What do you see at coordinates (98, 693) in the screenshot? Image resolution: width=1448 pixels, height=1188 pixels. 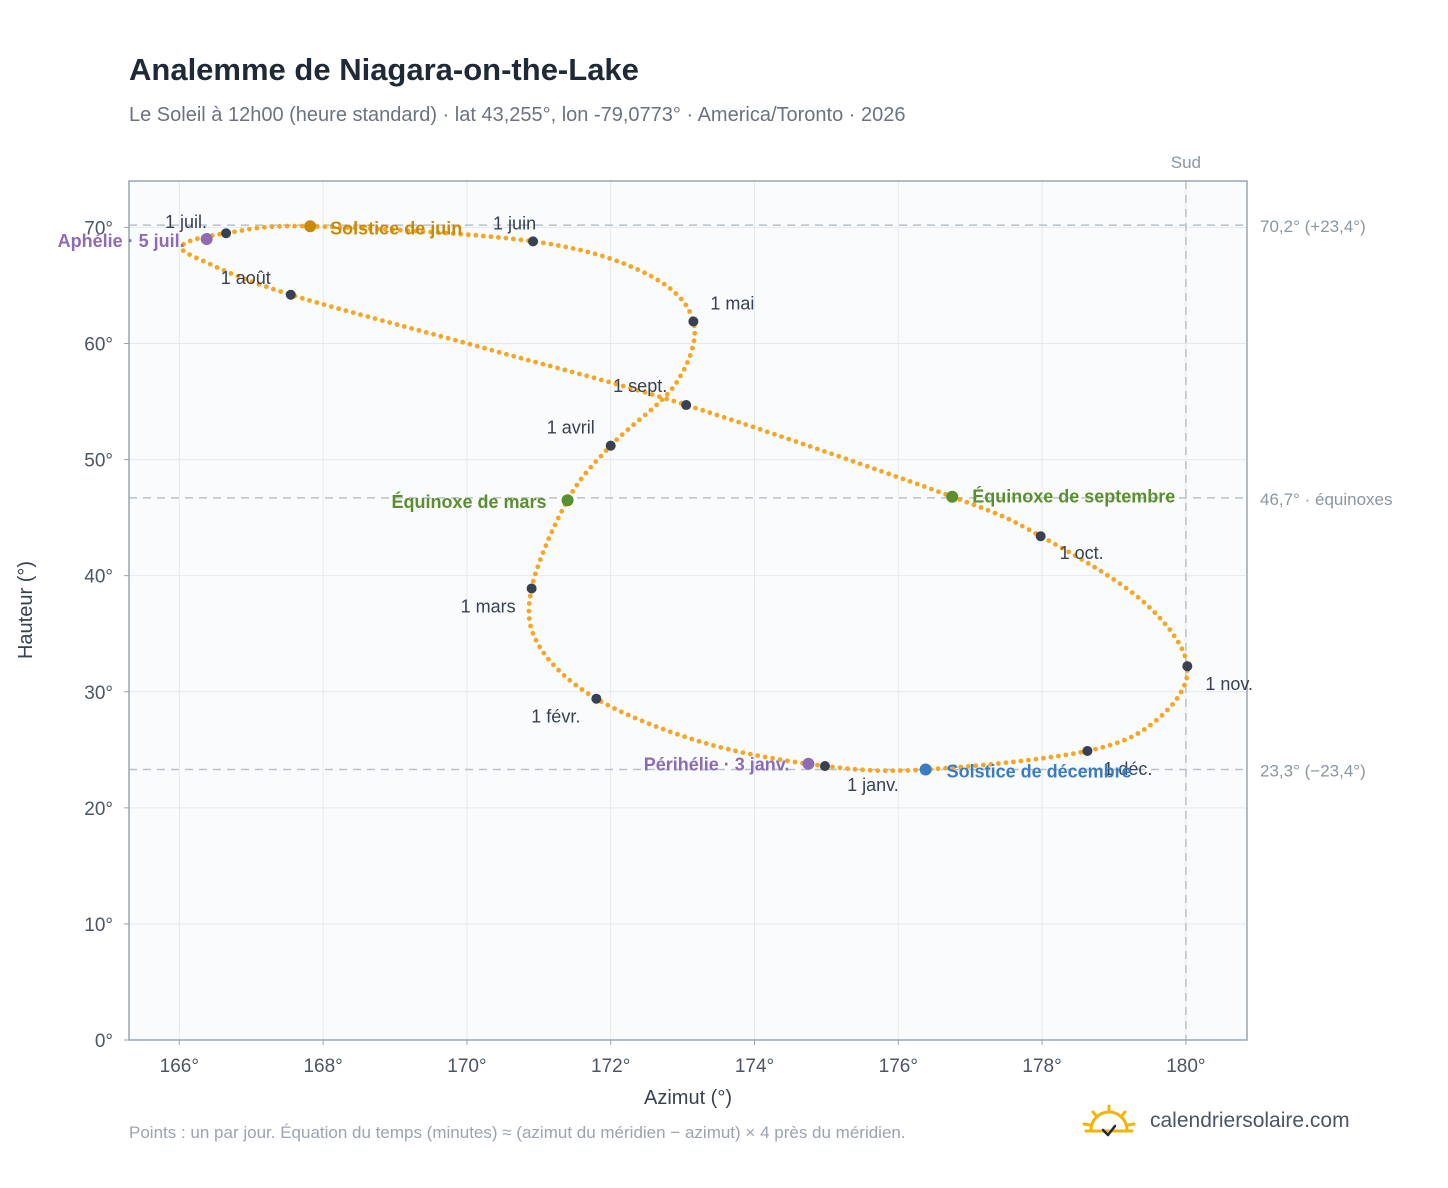 I see `y-tick-label: 30°` at bounding box center [98, 693].